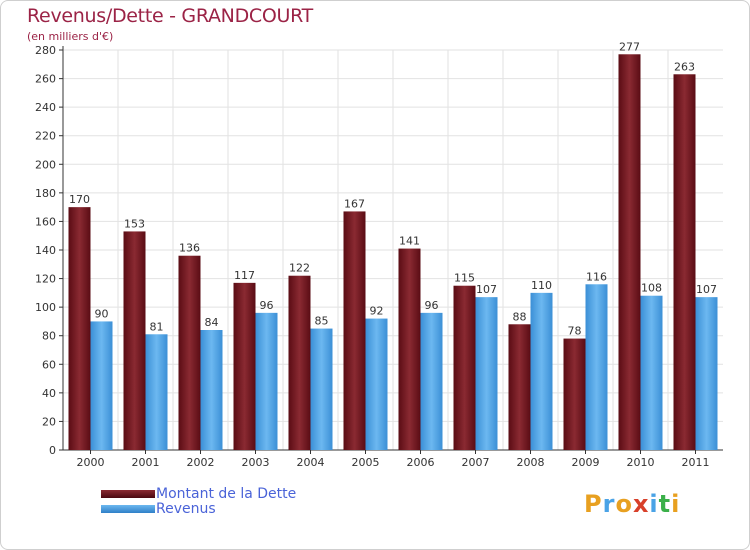 Image resolution: width=750 pixels, height=550 pixels. Describe the element at coordinates (322, 321) in the screenshot. I see `data-label: 85` at that location.